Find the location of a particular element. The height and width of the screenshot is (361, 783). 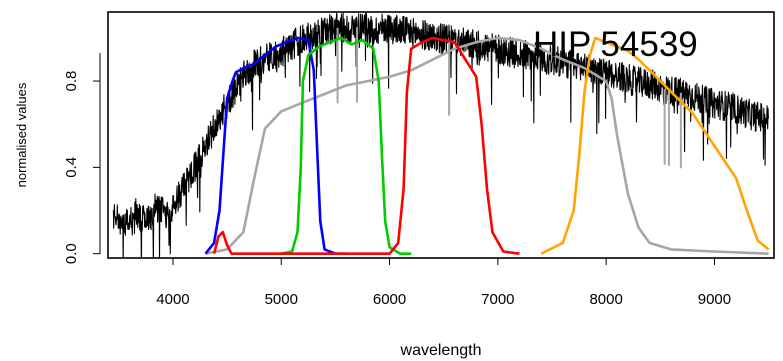

x-tick-label: 9000 is located at coordinates (714, 299).